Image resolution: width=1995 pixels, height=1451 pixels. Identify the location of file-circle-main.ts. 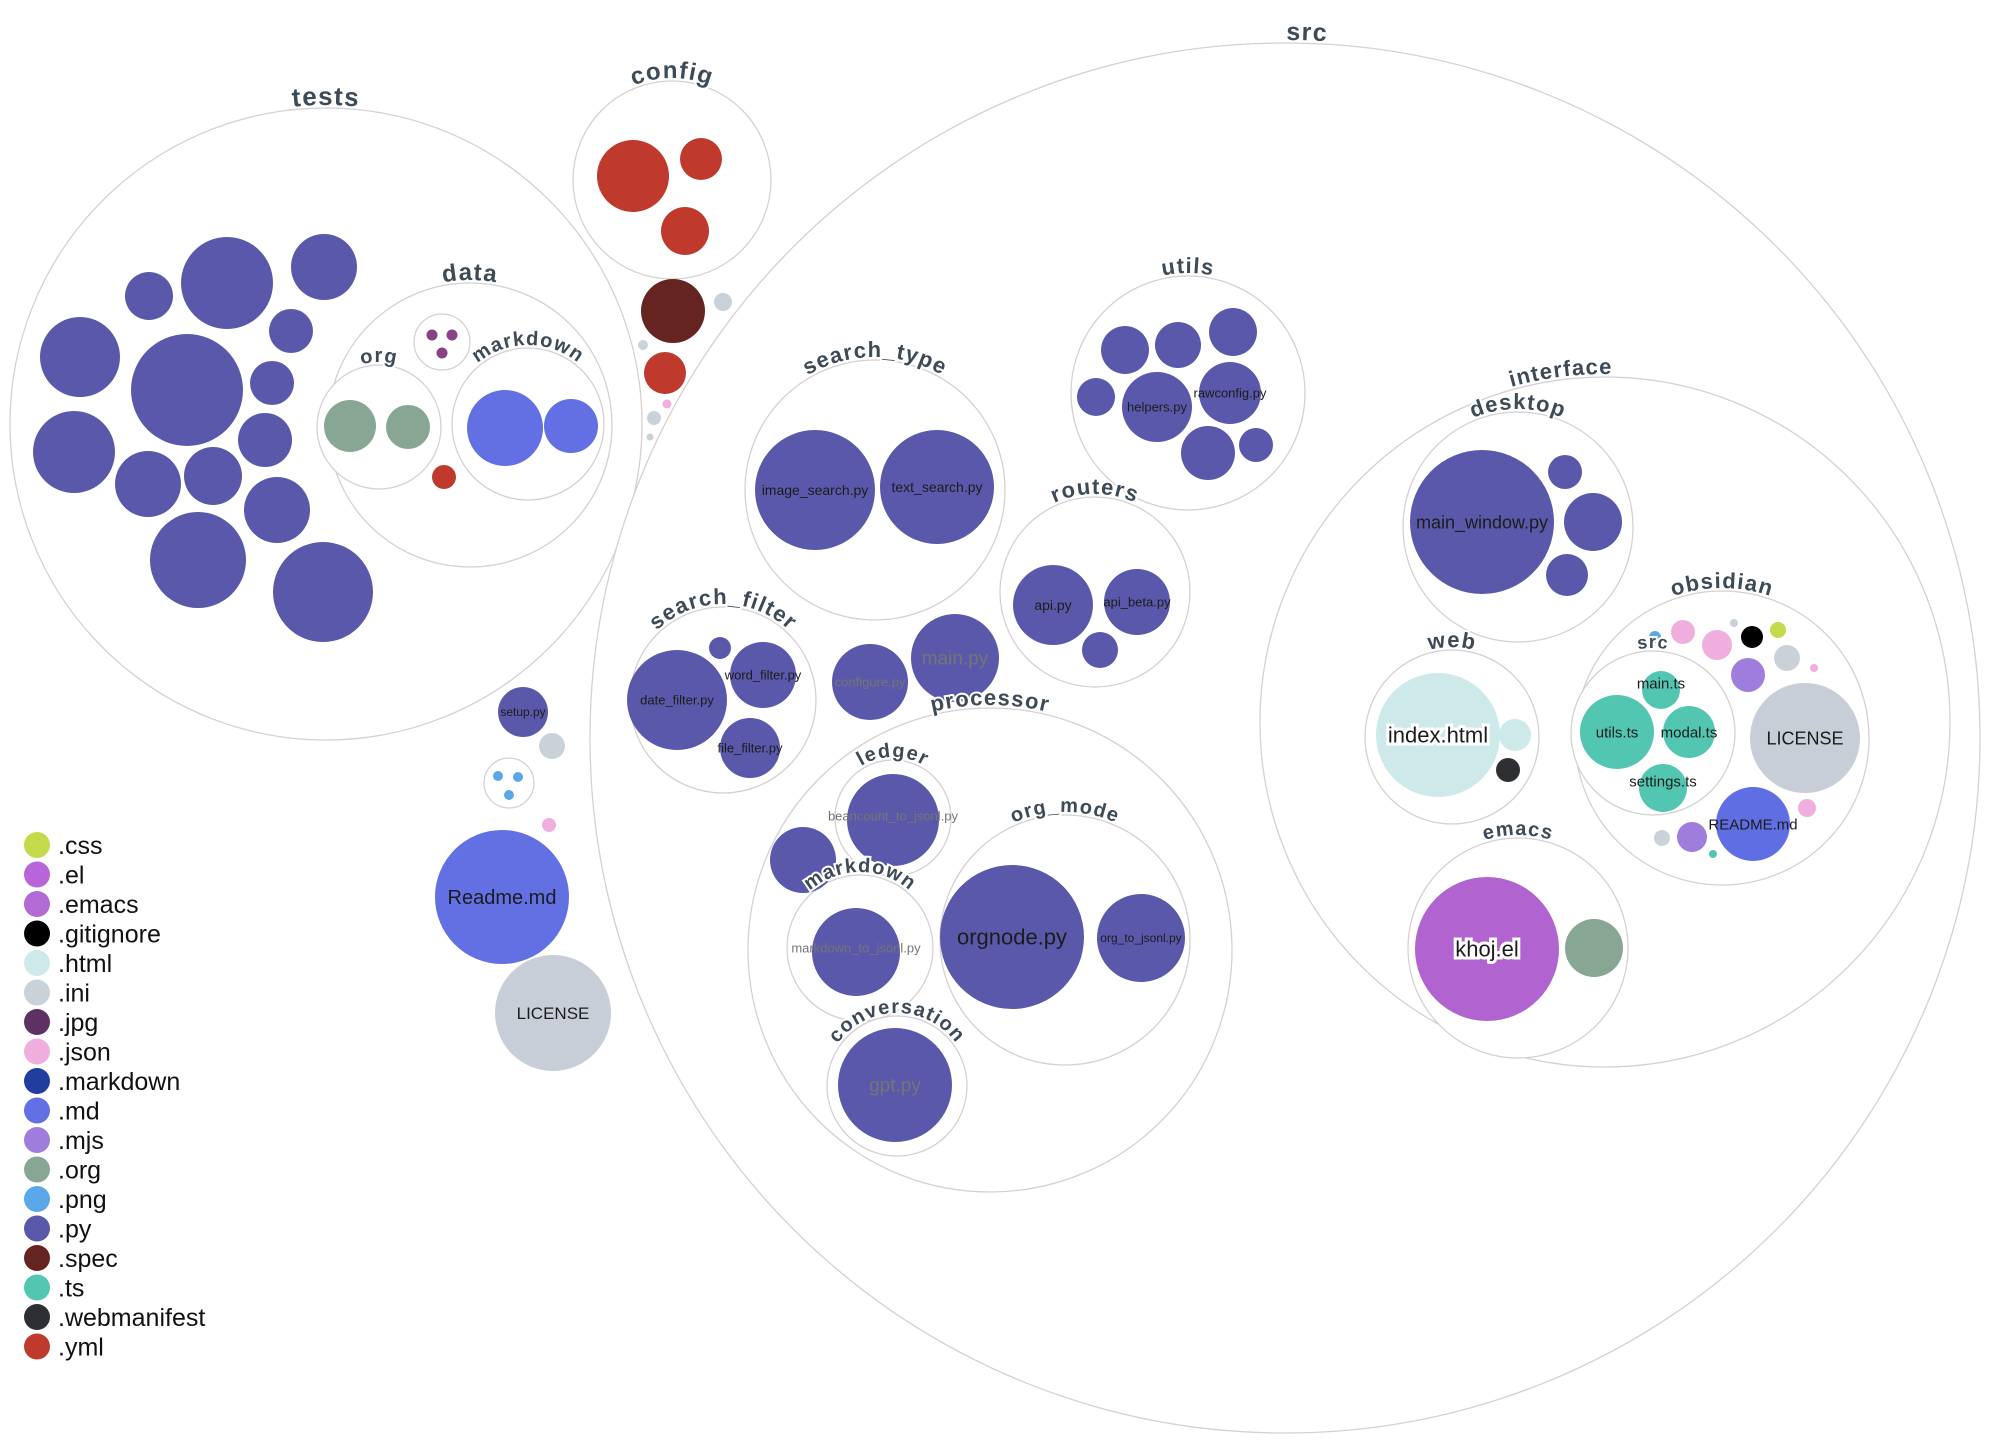
(1661, 690).